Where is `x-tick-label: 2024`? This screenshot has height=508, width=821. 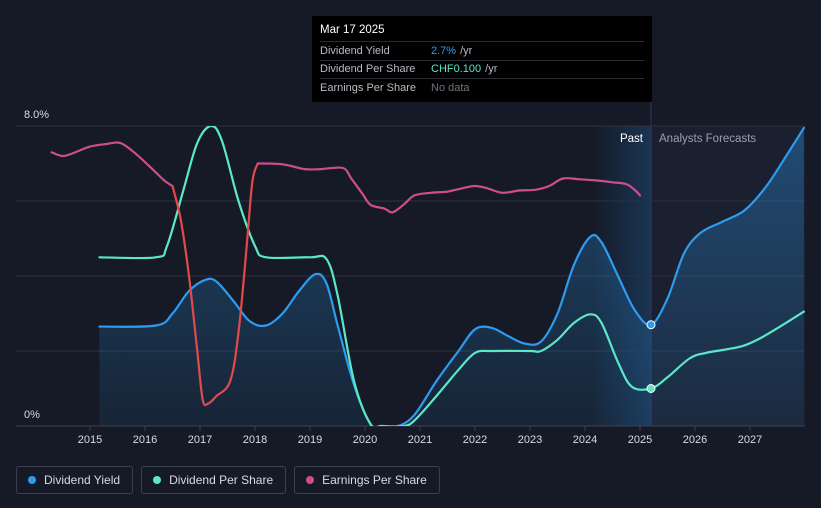 x-tick-label: 2024 is located at coordinates (585, 440).